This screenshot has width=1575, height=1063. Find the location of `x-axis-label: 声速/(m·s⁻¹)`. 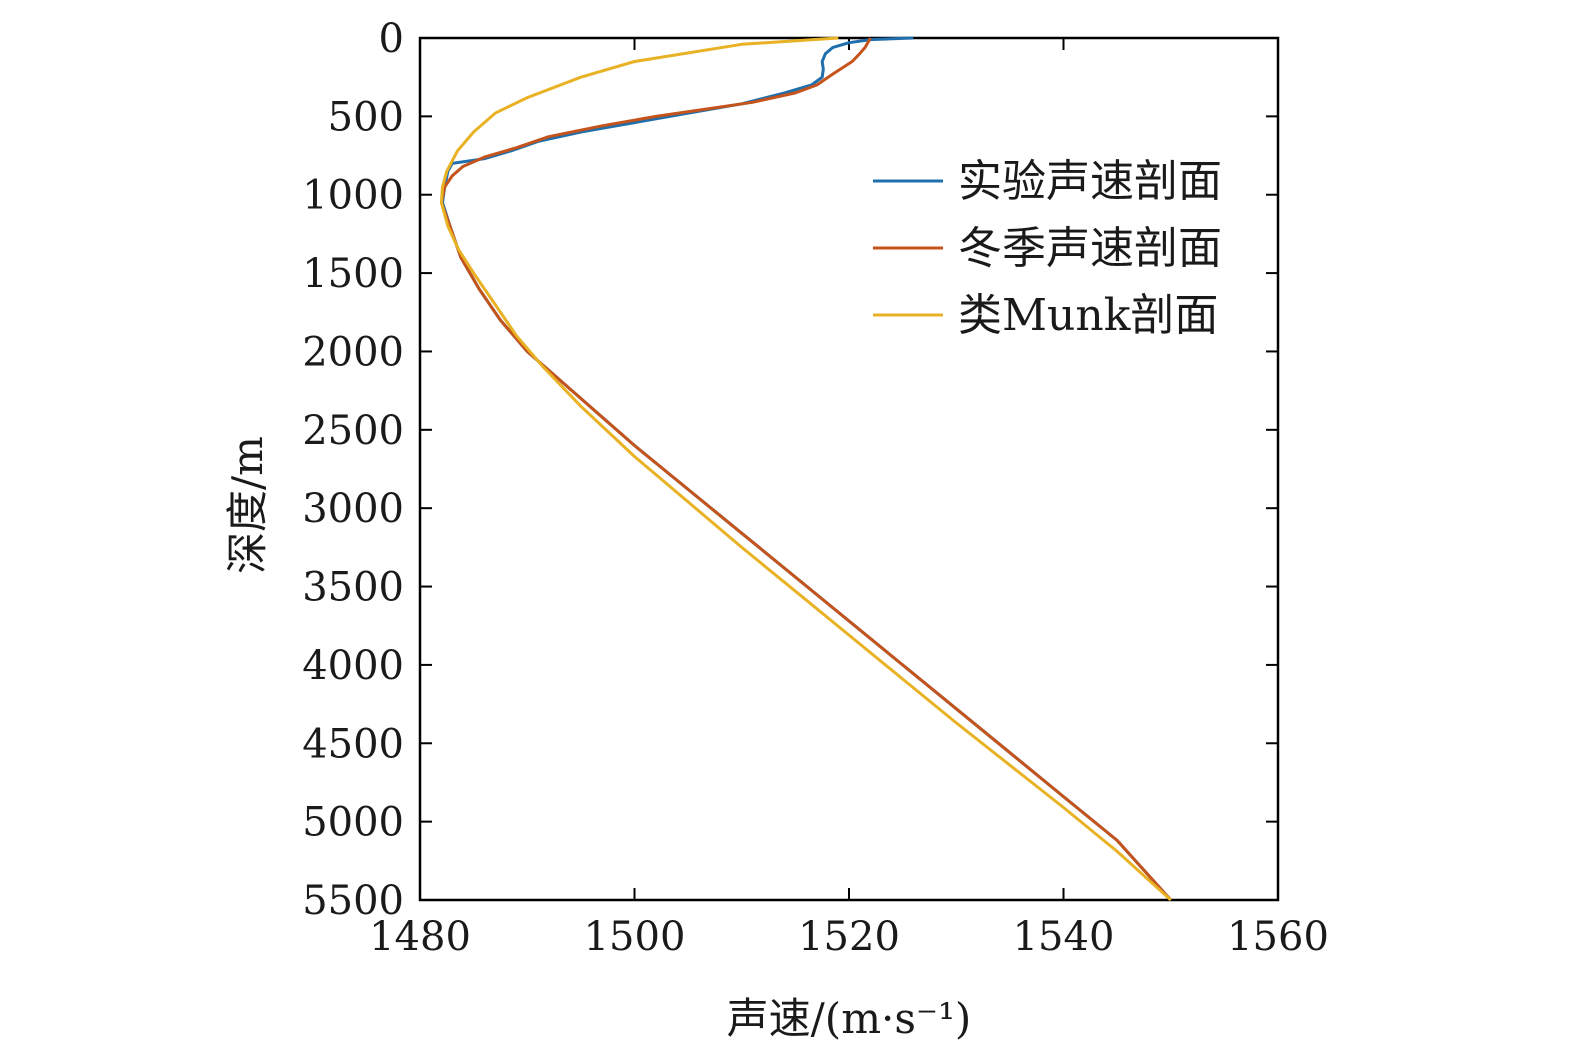

x-axis-label: 声速/(m·s⁻¹) is located at coordinates (849, 1018).